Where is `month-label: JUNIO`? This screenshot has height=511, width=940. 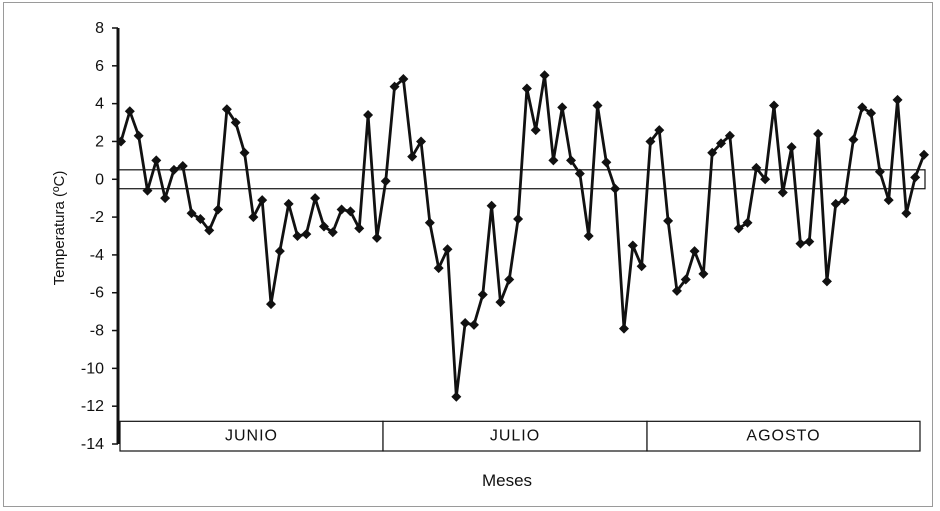 month-label: JUNIO is located at coordinates (251, 435).